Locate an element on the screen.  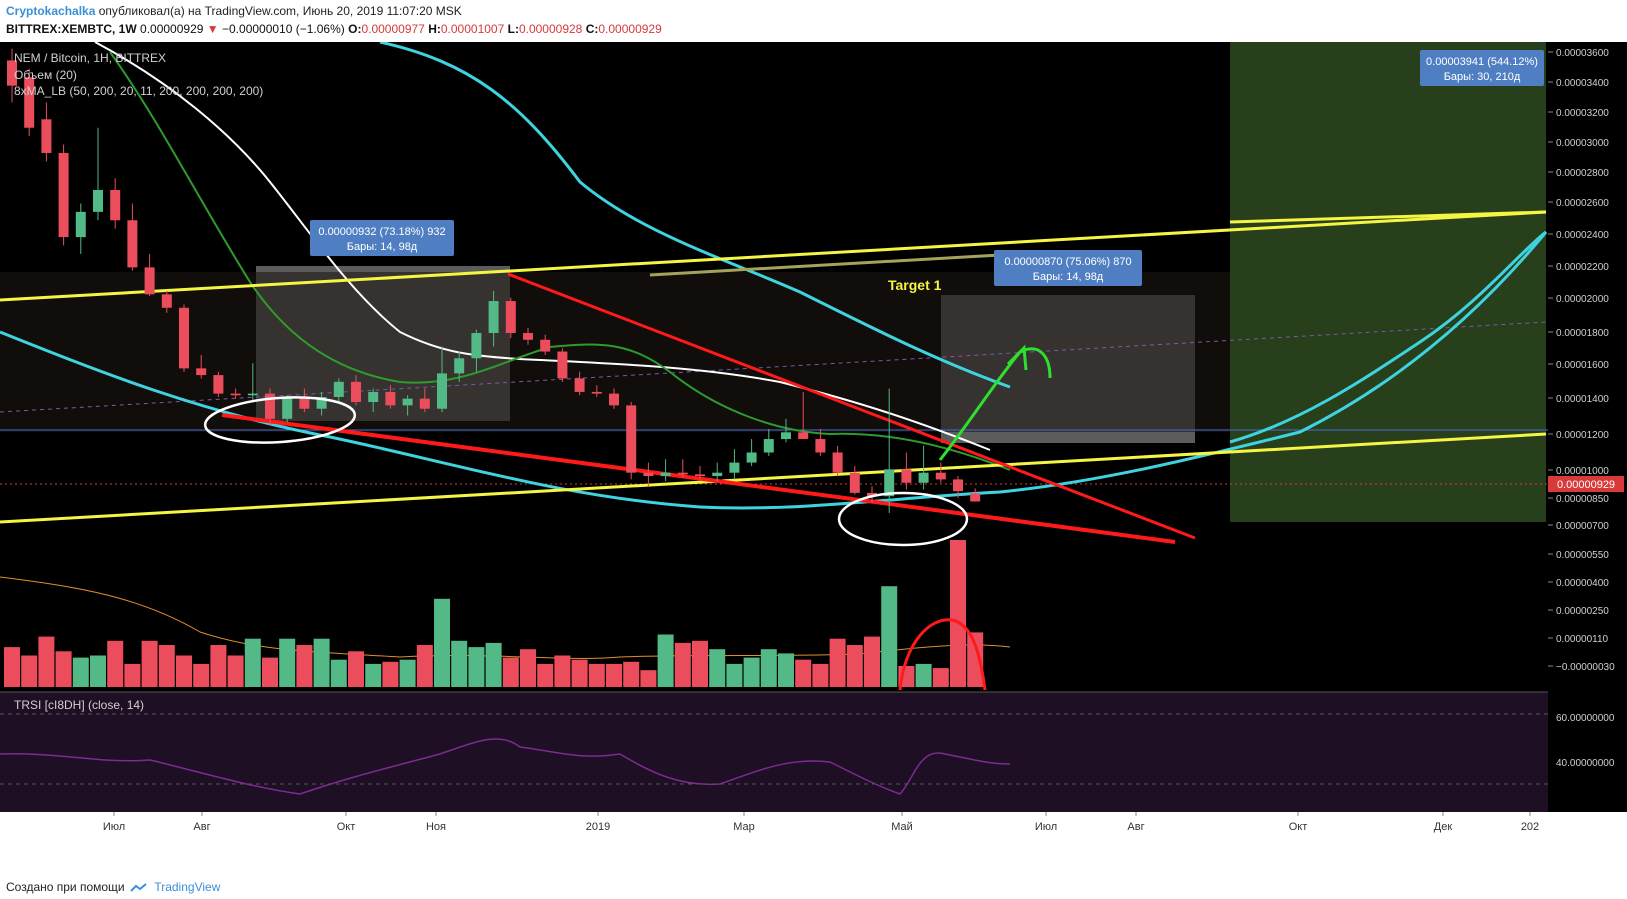
rsi-axis-labels: 60.00000000 40.00000000 is located at coordinates (1585, 741).